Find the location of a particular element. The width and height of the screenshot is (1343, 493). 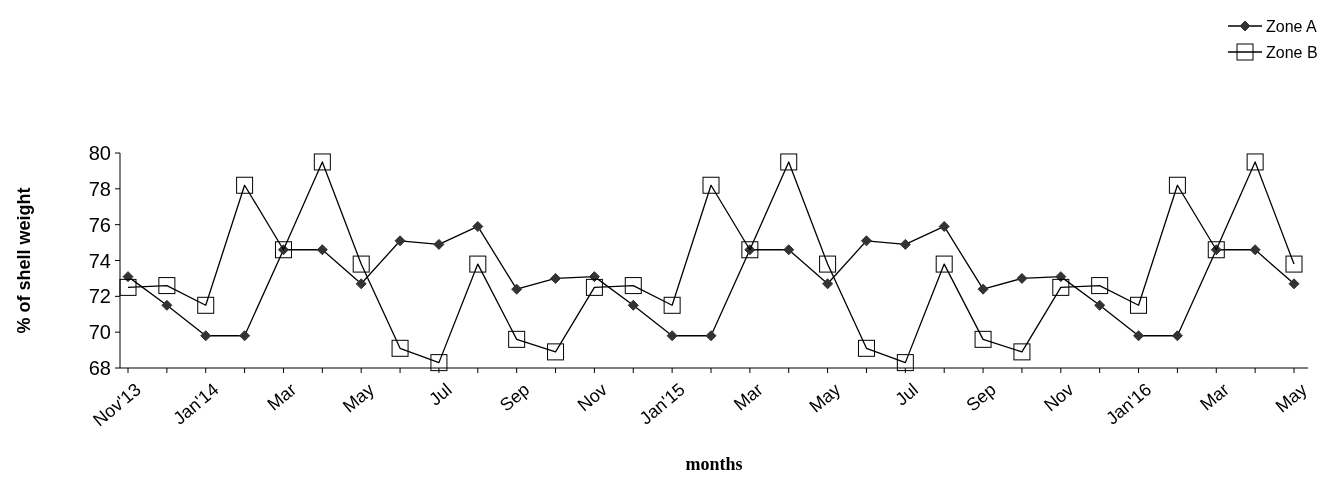

y-axis-title: % of shell weight is located at coordinates (24, 260).